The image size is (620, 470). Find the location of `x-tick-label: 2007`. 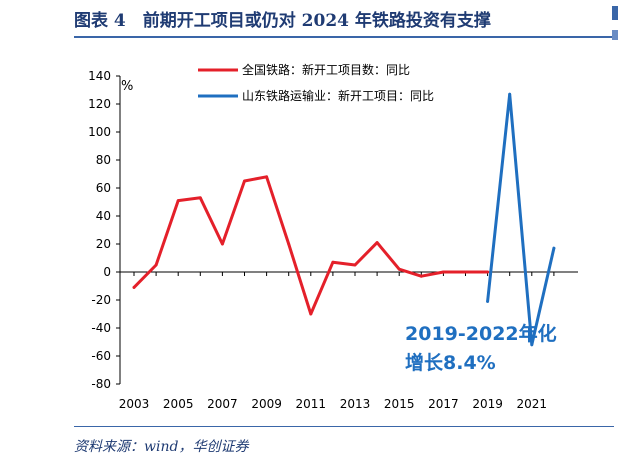

x-tick-label: 2007 is located at coordinates (222, 404).